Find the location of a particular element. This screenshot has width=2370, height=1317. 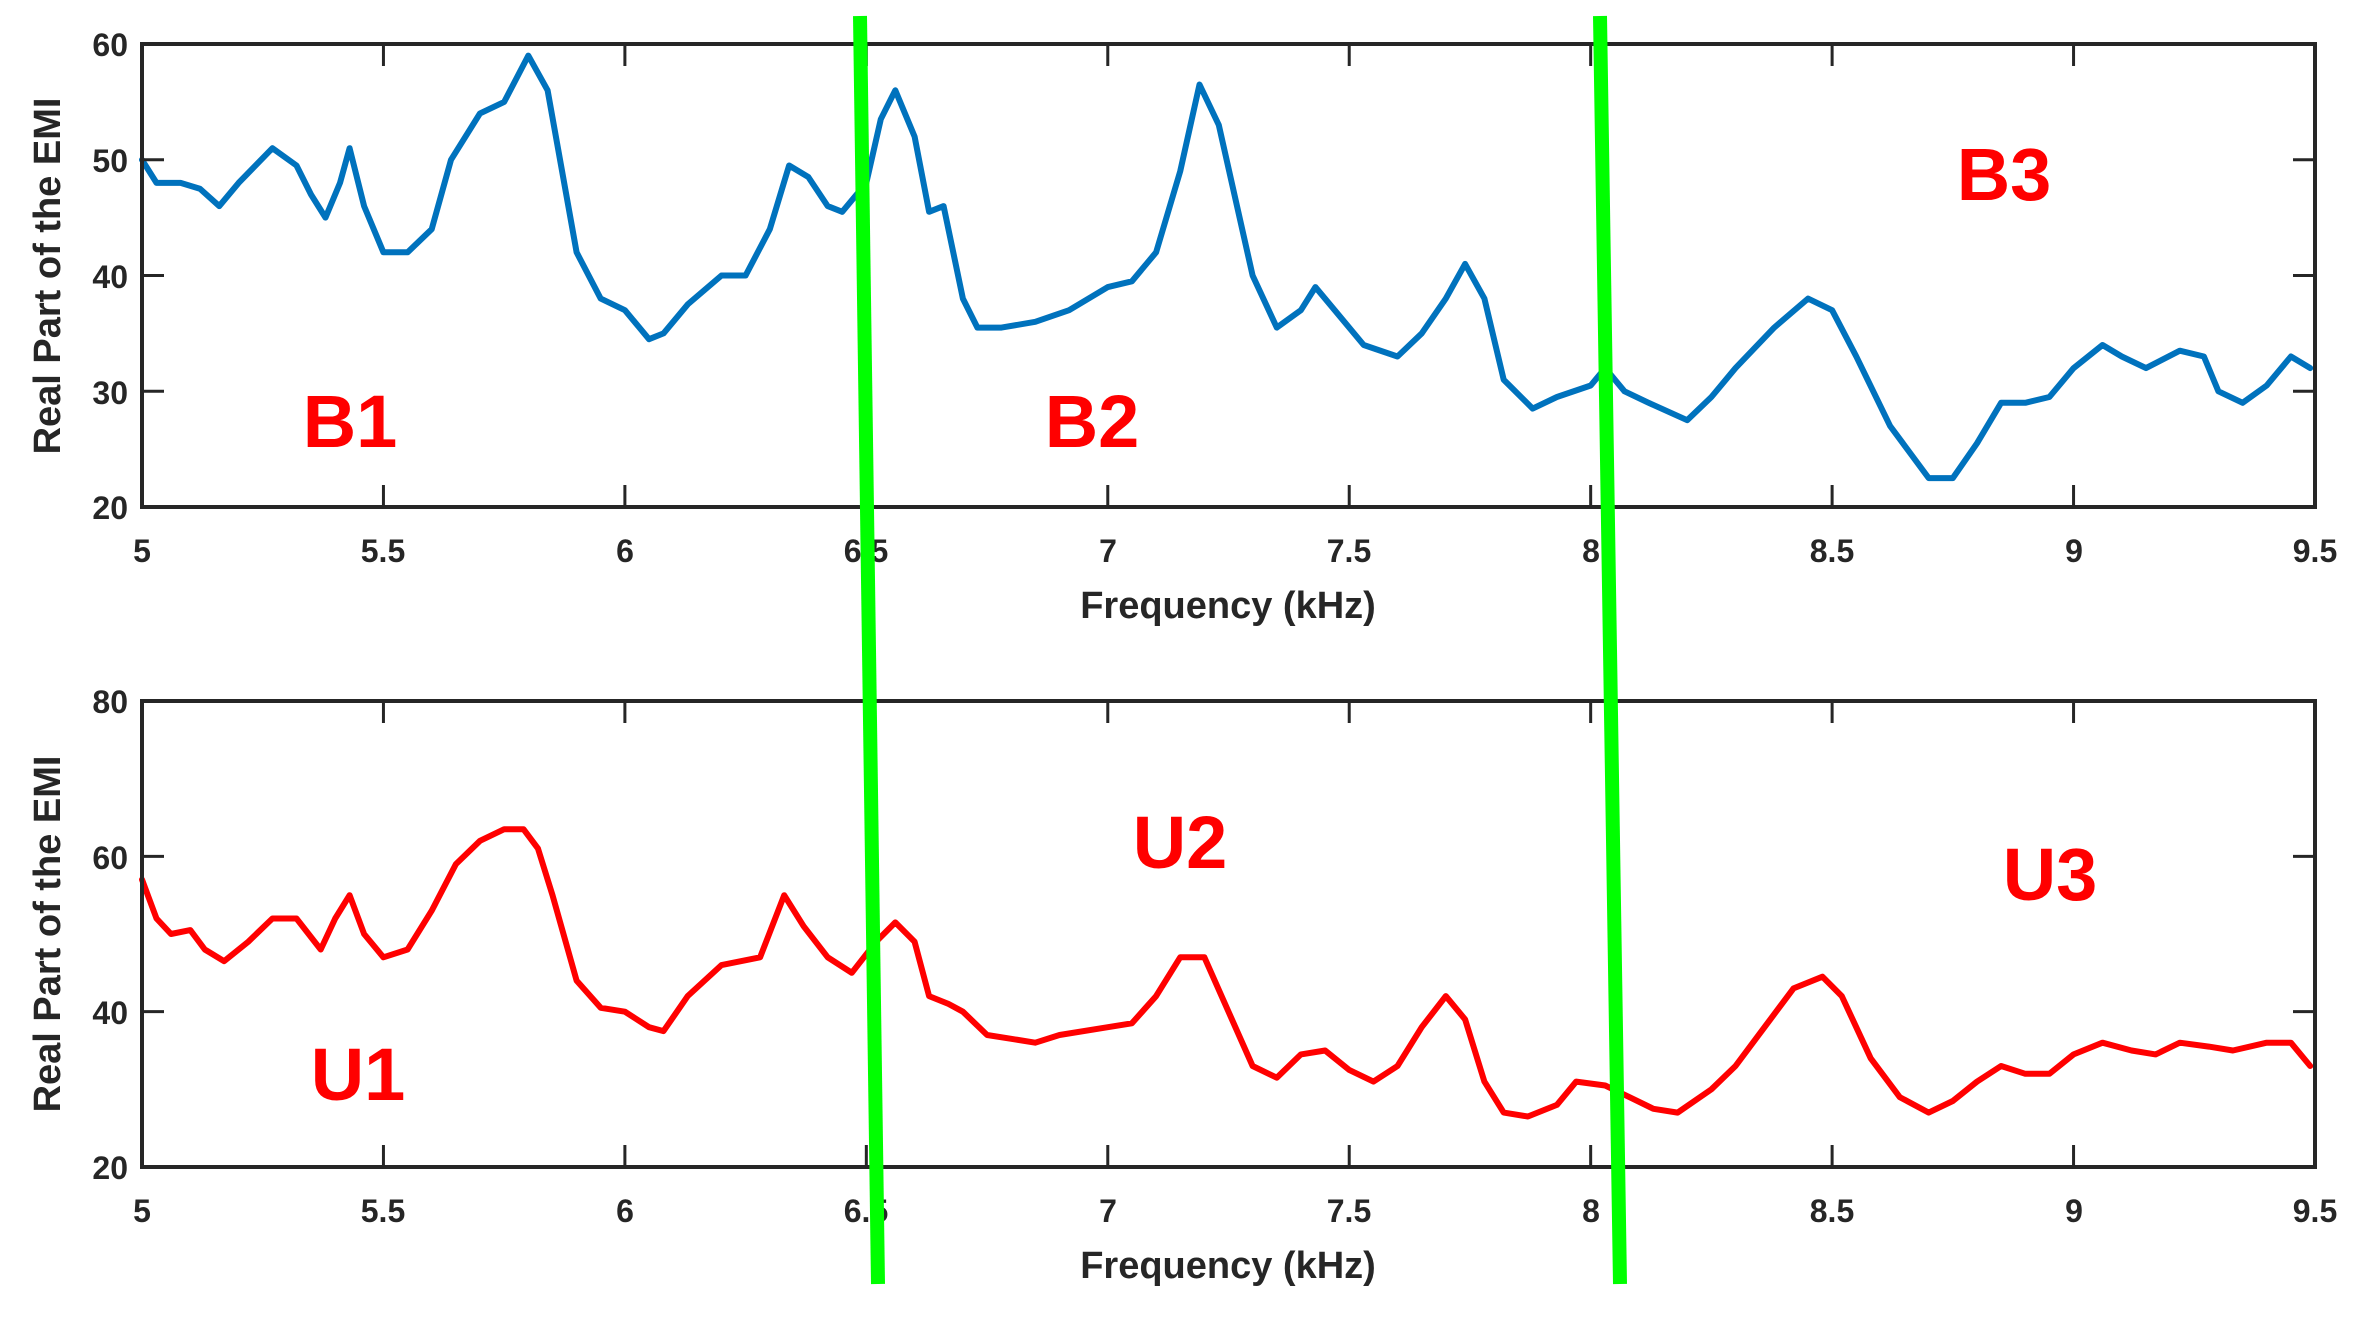

top-y-tick-label: 50 is located at coordinates (110, 161).